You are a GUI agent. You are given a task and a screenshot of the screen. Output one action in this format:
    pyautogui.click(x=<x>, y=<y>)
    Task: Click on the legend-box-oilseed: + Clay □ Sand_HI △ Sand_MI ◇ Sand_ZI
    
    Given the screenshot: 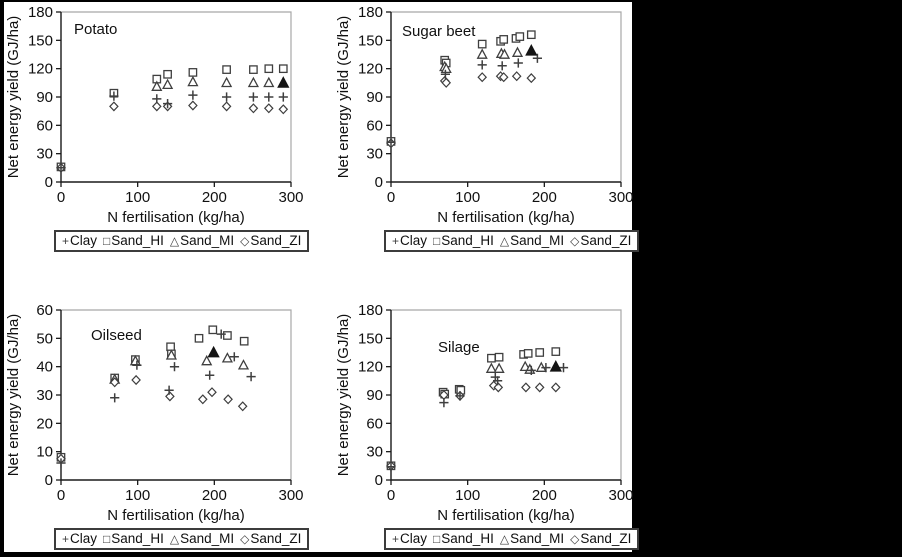 What is the action you would take?
    pyautogui.click(x=182, y=539)
    